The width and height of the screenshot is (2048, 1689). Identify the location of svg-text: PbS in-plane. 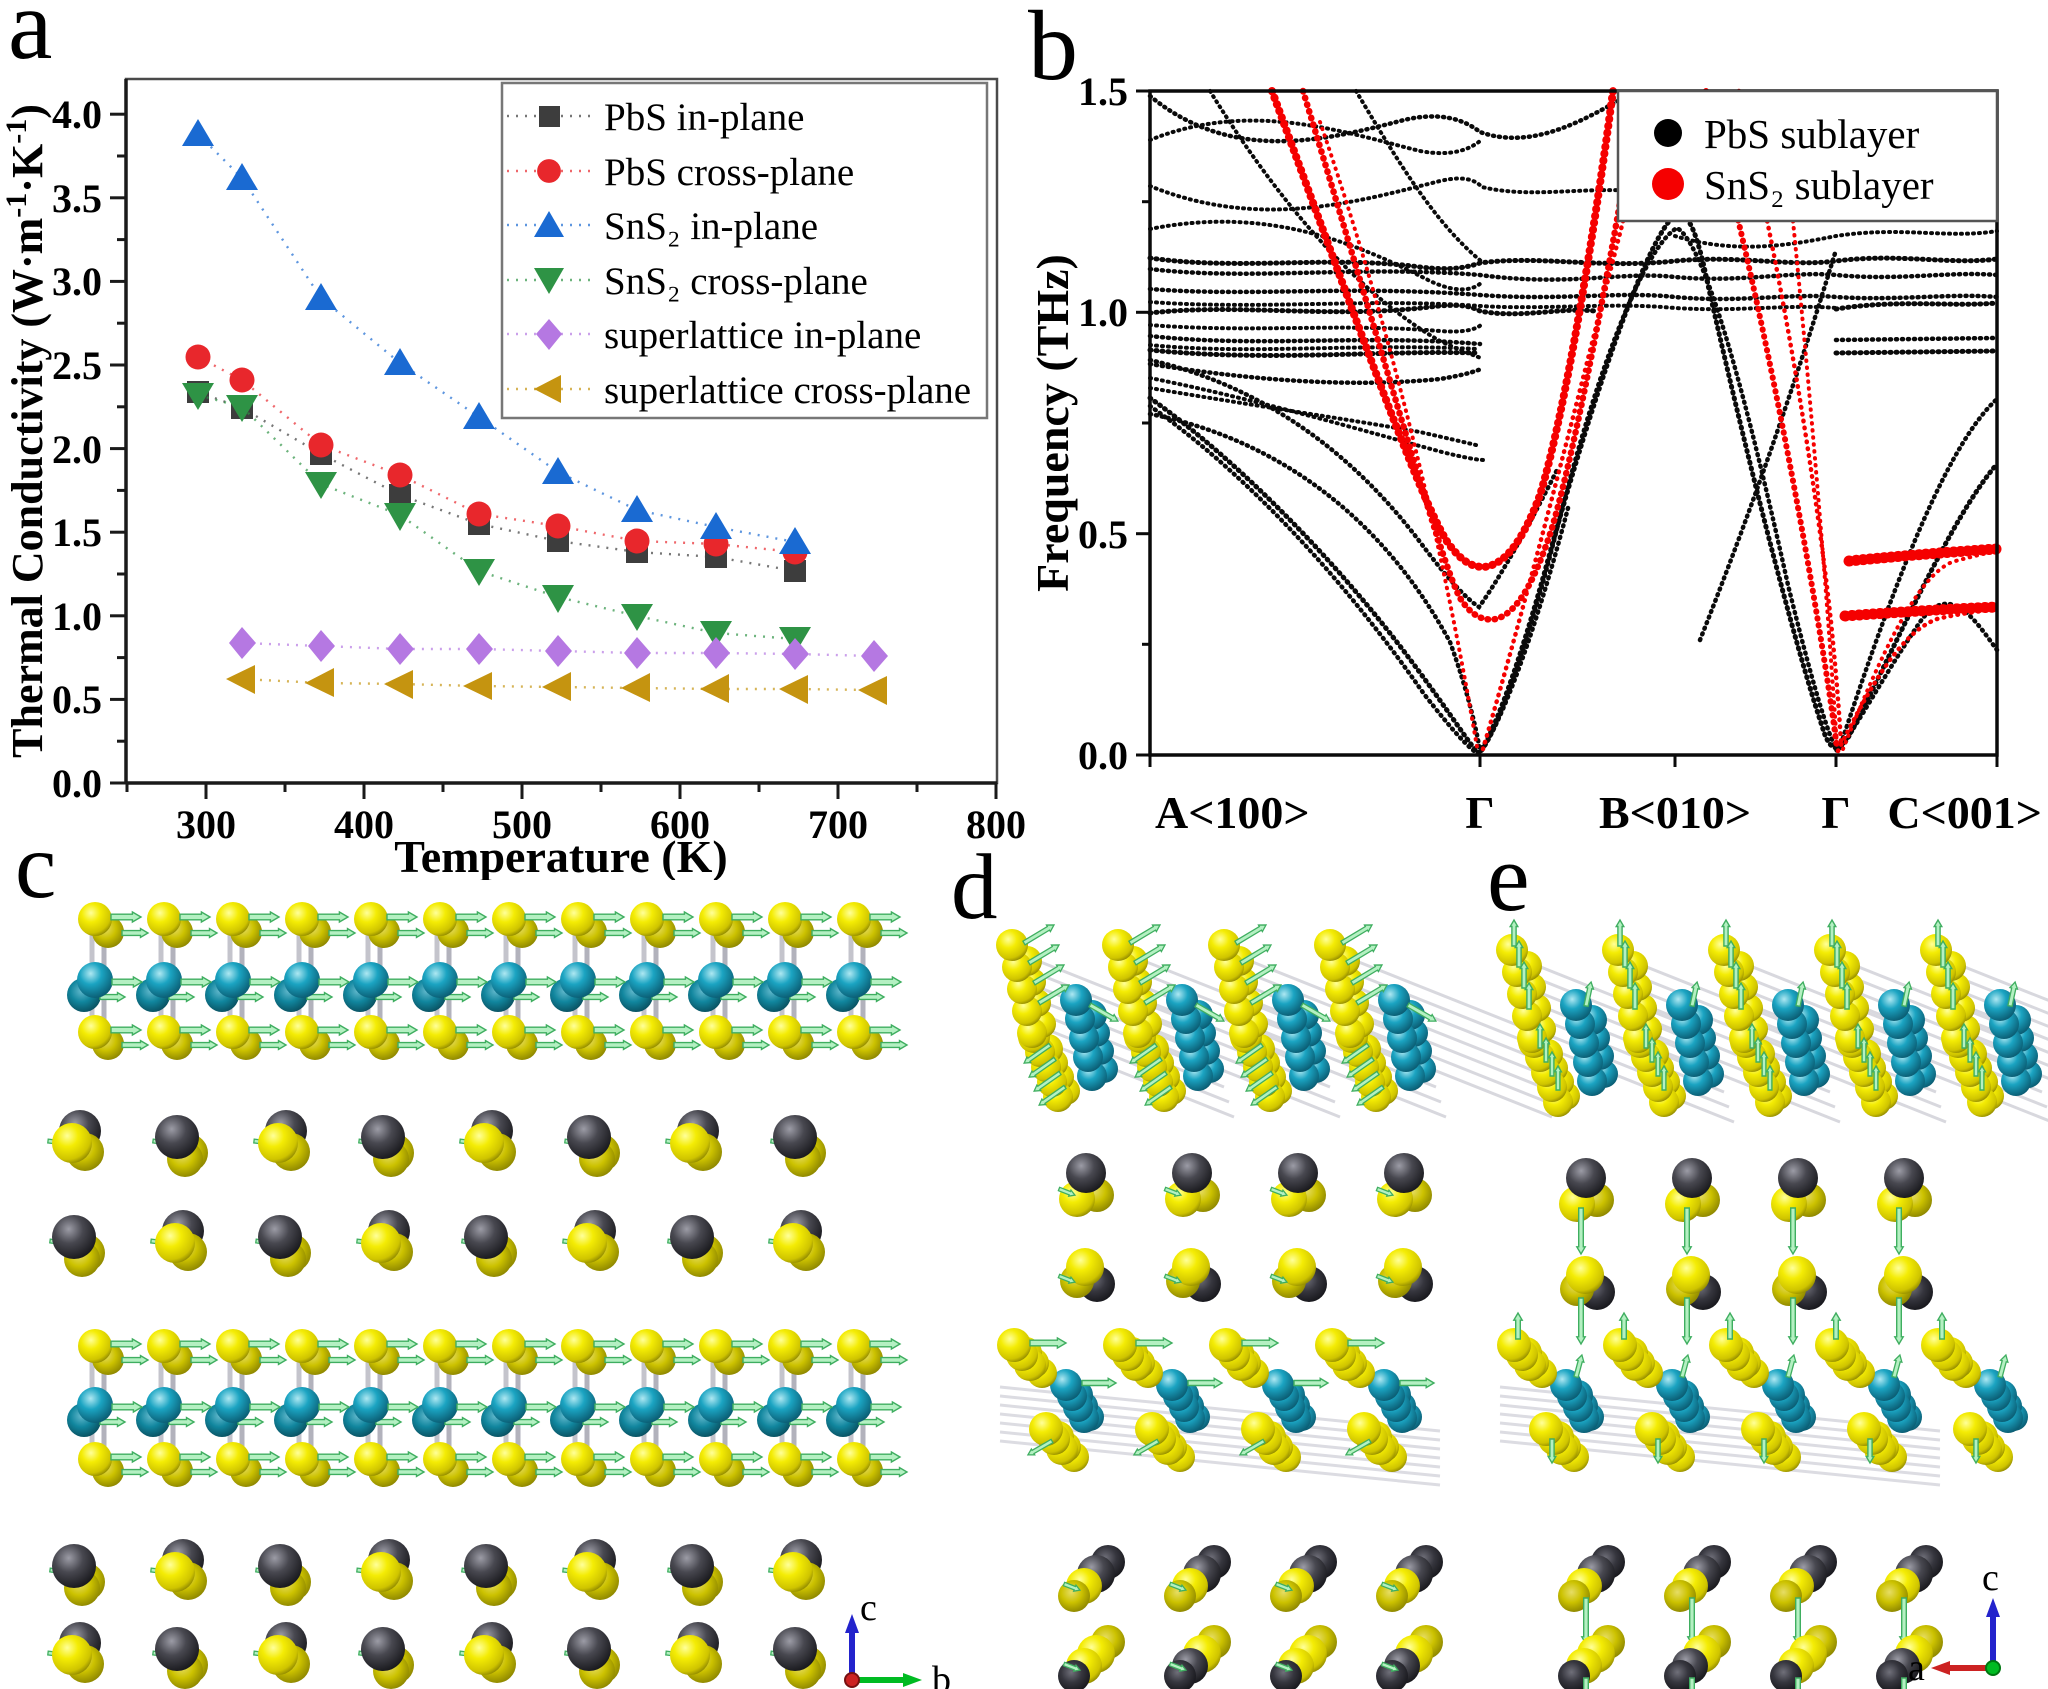
(704, 117).